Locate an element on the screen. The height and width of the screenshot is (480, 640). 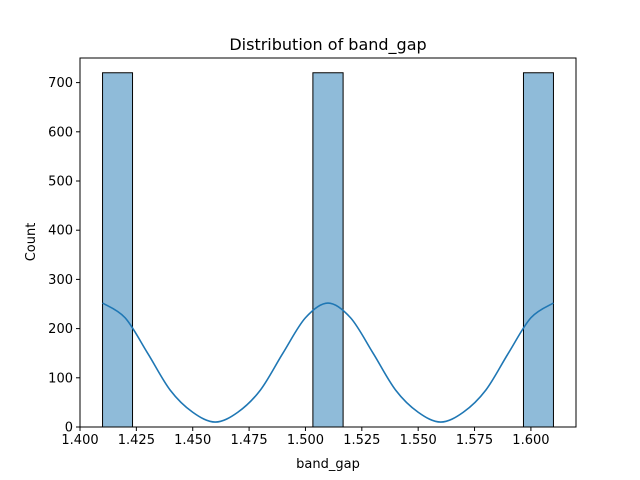
chart-title: Distribution of band_gap is located at coordinates (327, 45).